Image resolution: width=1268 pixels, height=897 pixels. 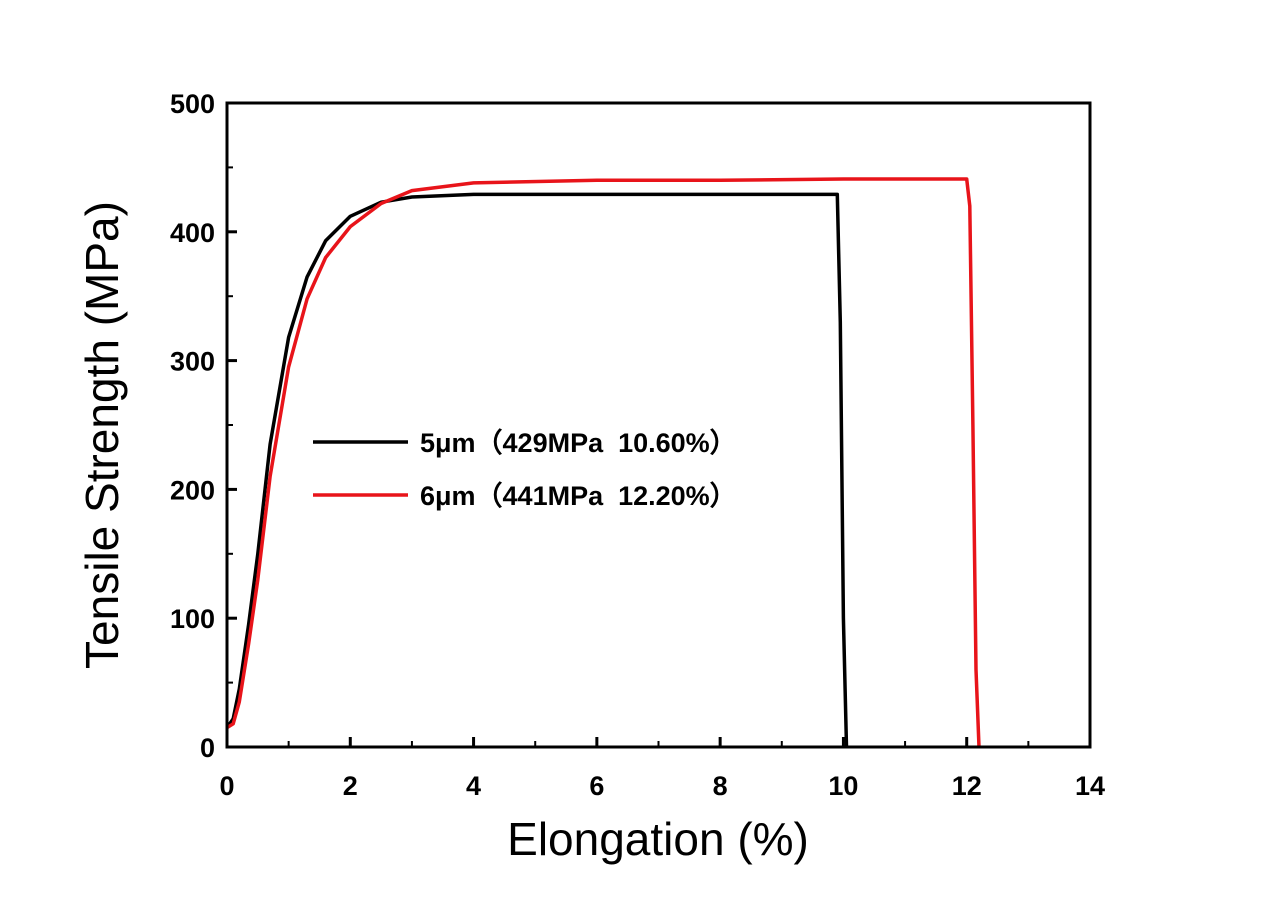 I want to click on y-tick-label: 500, so click(x=192, y=104).